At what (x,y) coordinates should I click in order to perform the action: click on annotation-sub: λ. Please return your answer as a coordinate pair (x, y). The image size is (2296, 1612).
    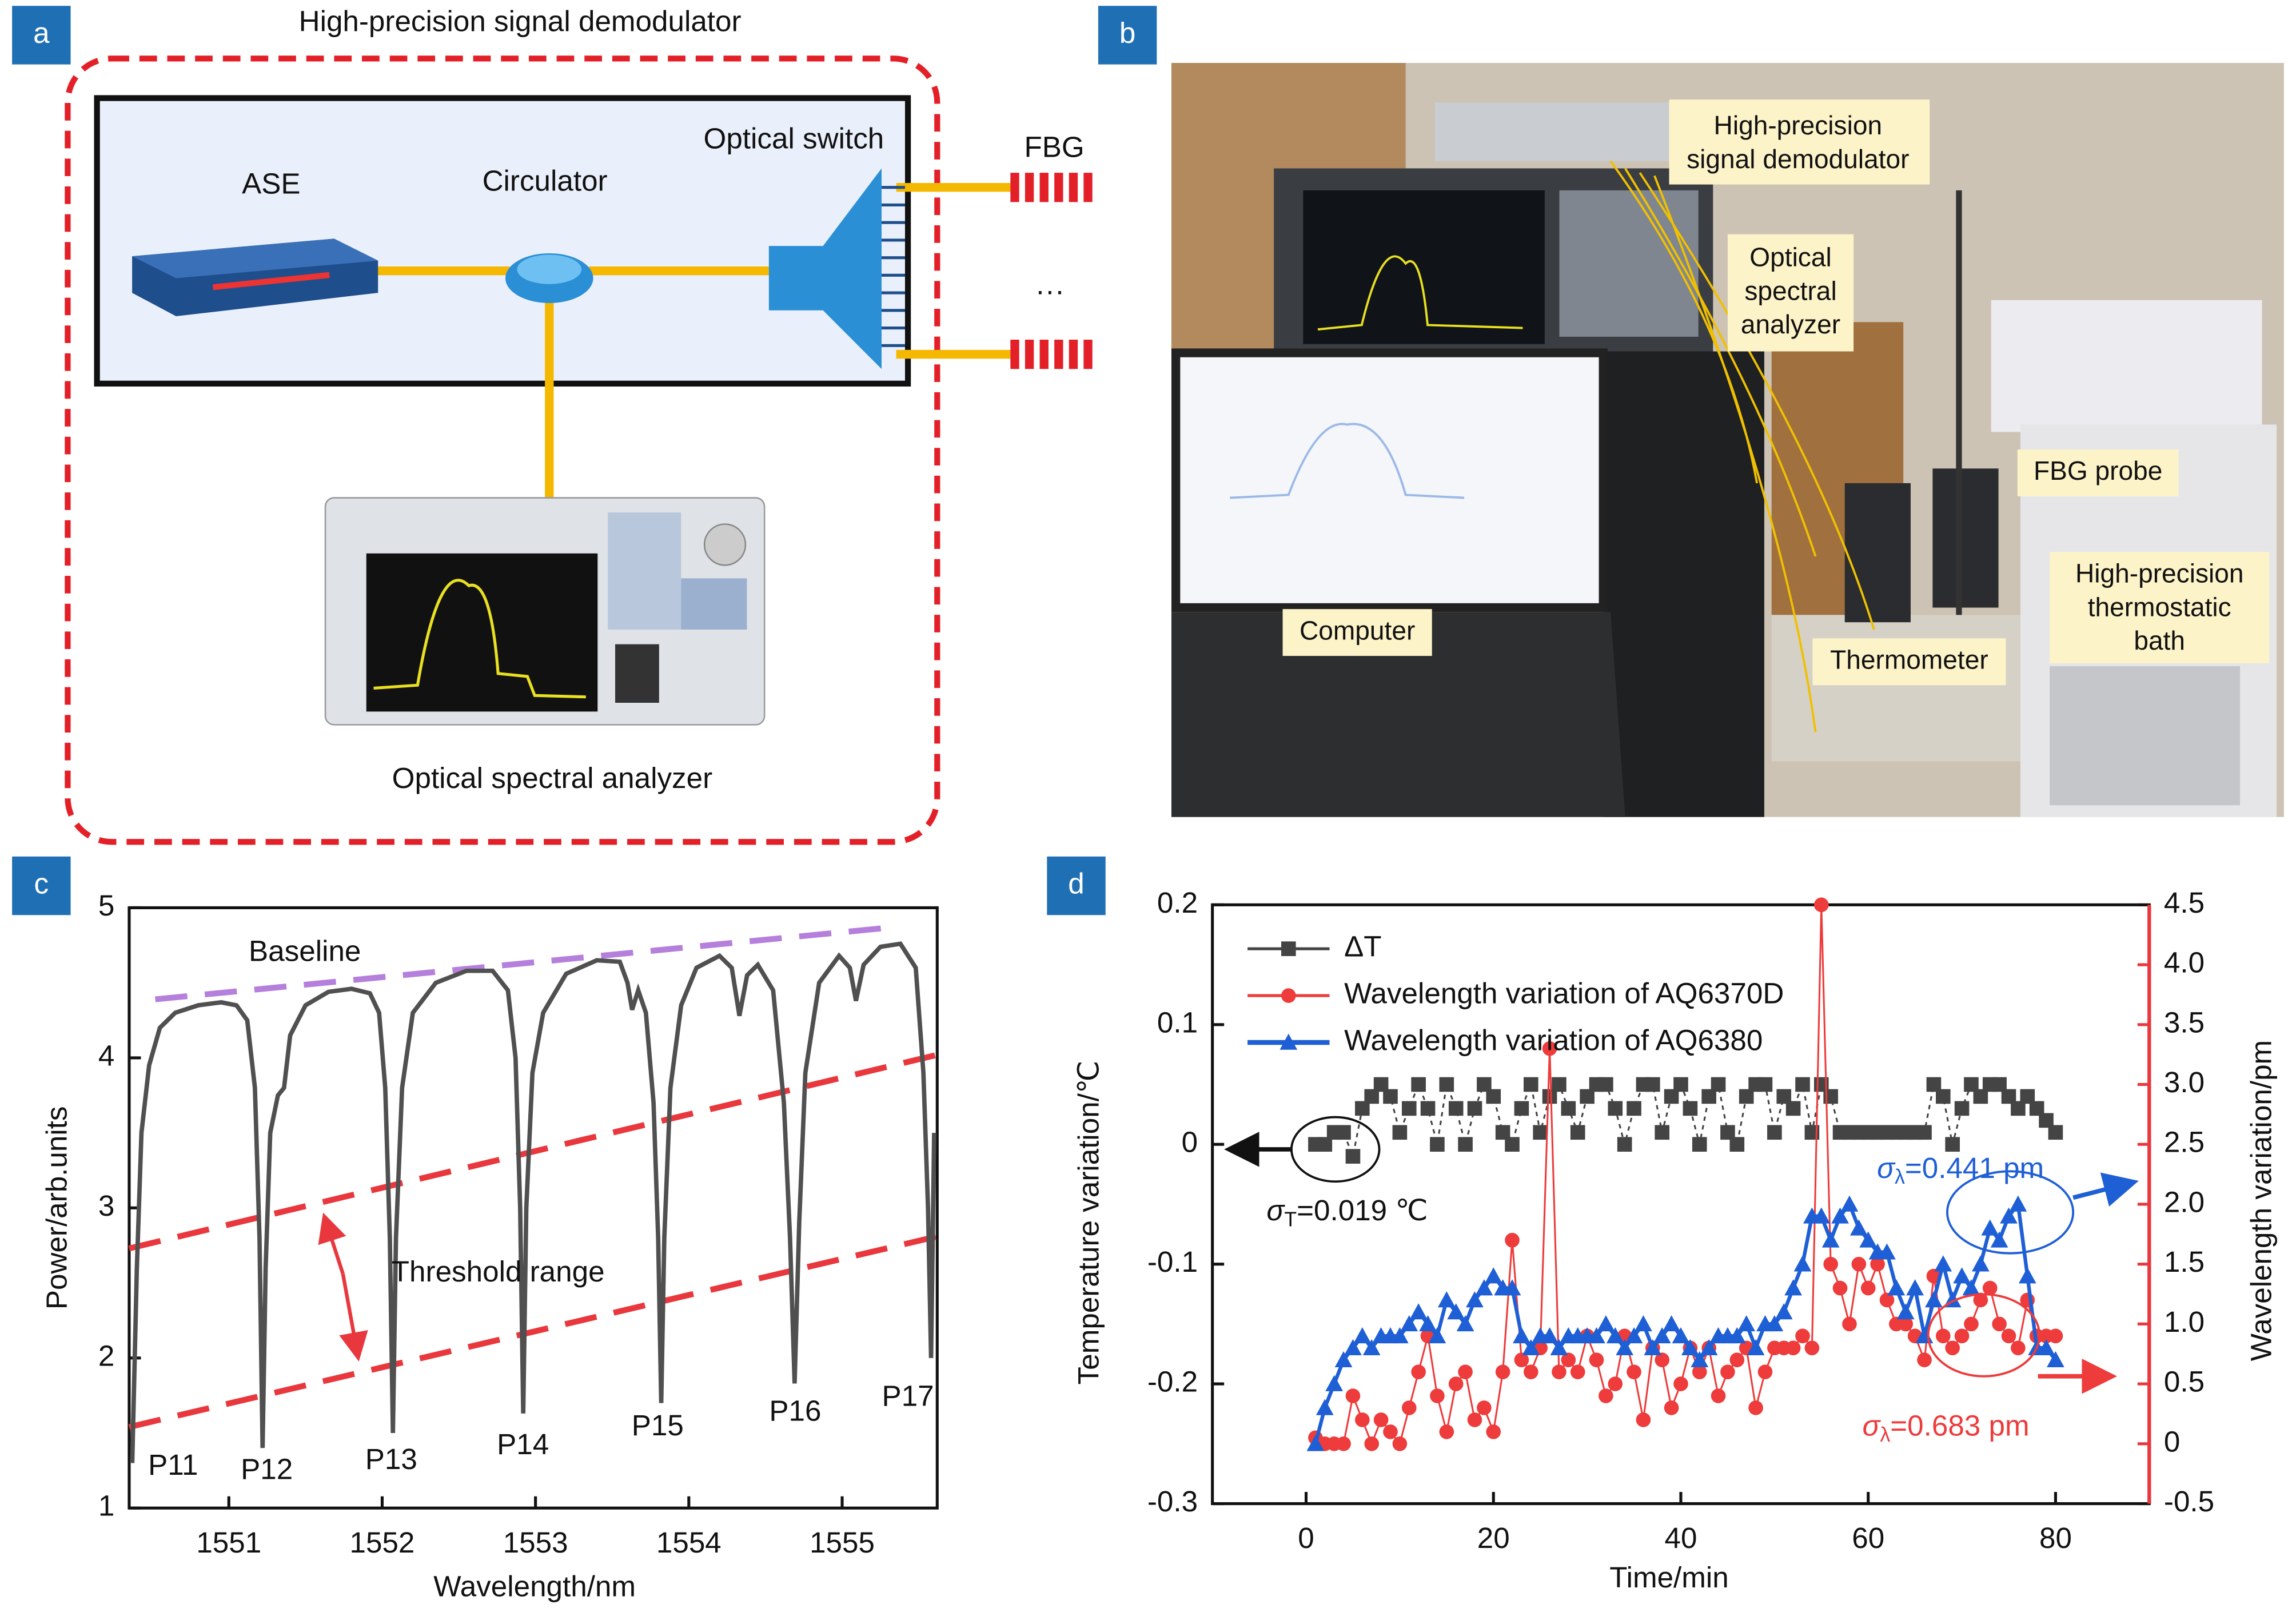
    Looking at the image, I should click on (1900, 1177).